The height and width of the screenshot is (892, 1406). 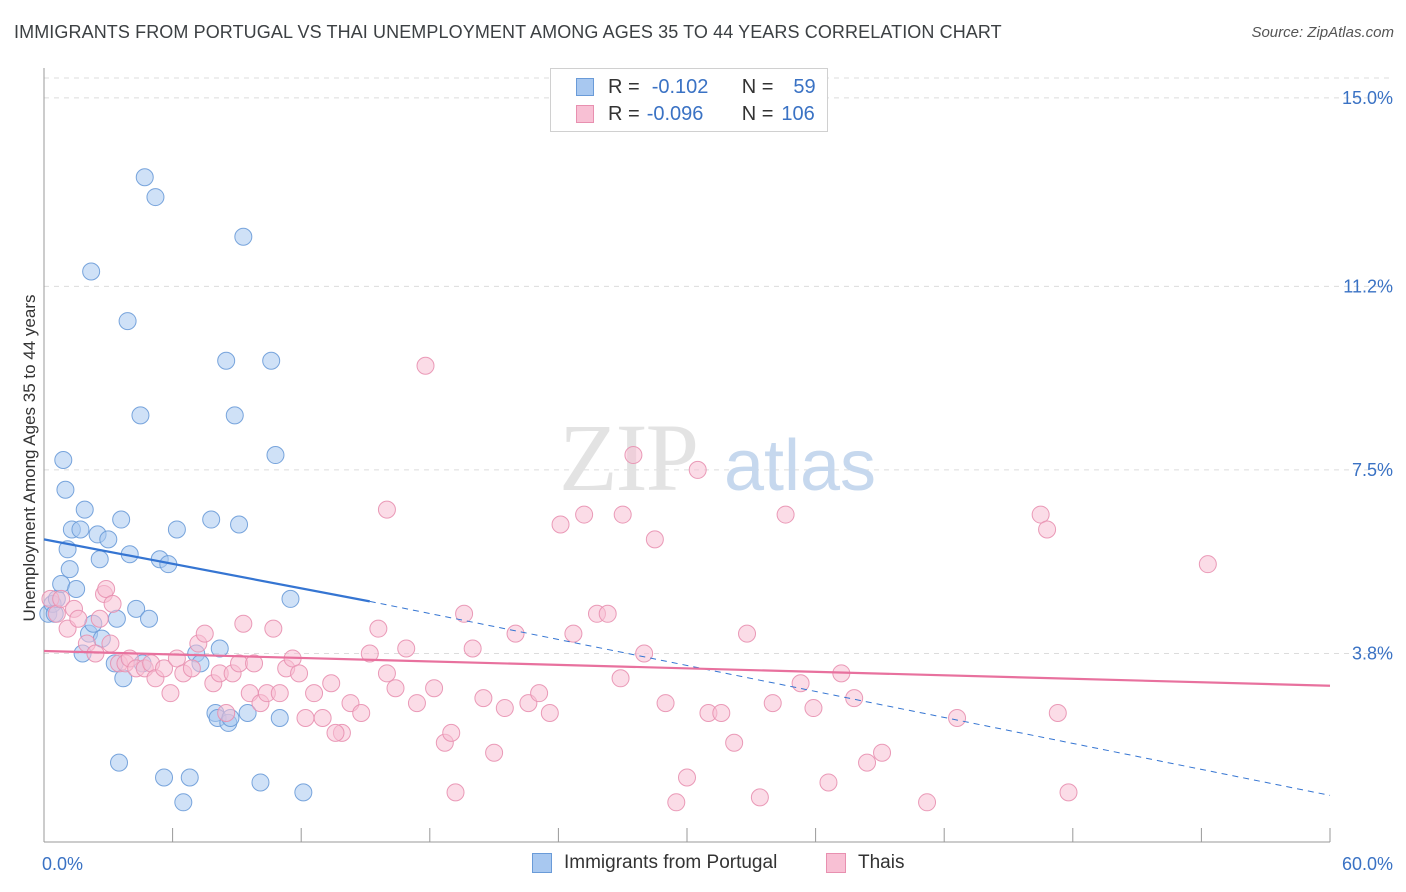 I want to click on r-label: R =, so click(x=624, y=113).